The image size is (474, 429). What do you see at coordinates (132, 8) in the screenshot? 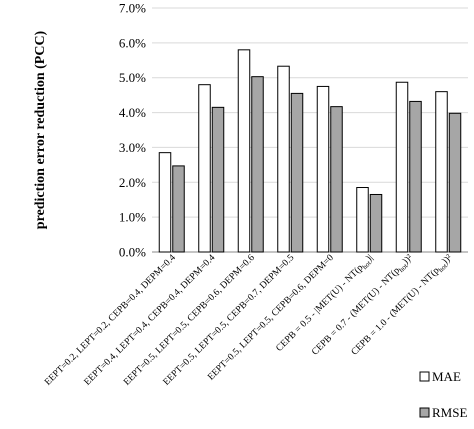
I see `y-tick-label: 7.0%` at bounding box center [132, 8].